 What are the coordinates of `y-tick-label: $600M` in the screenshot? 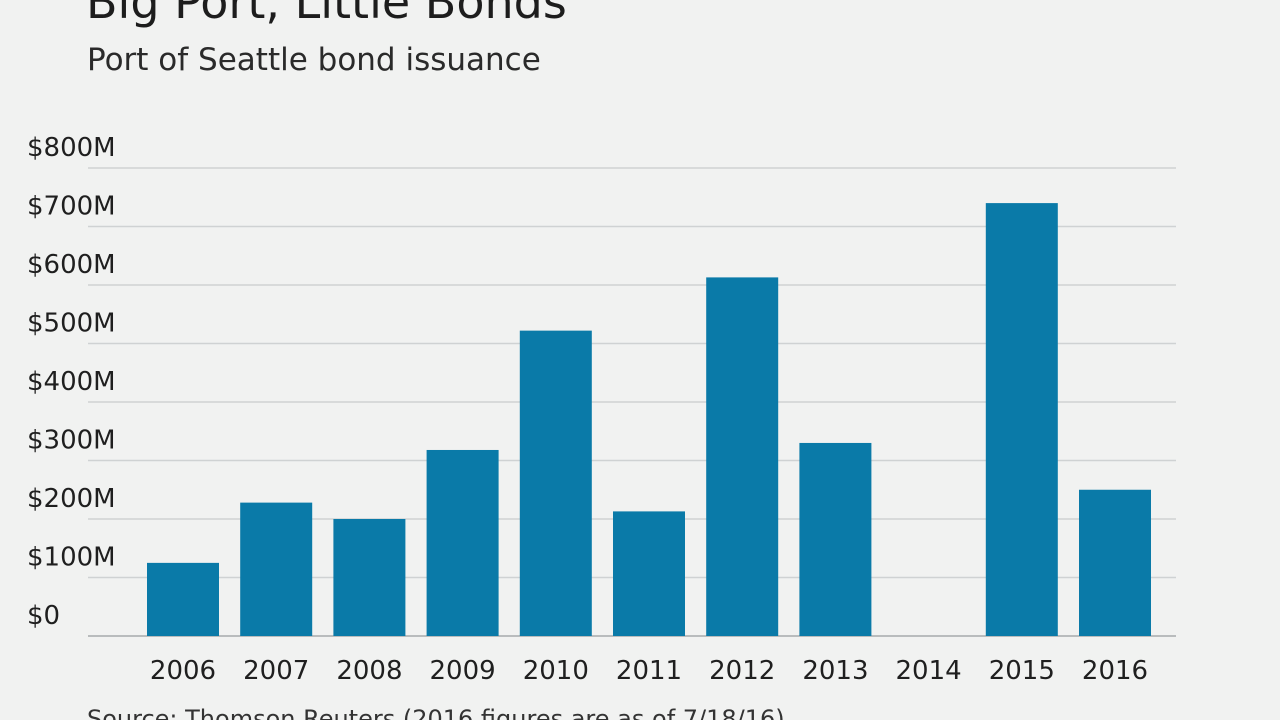 It's located at (71, 265).